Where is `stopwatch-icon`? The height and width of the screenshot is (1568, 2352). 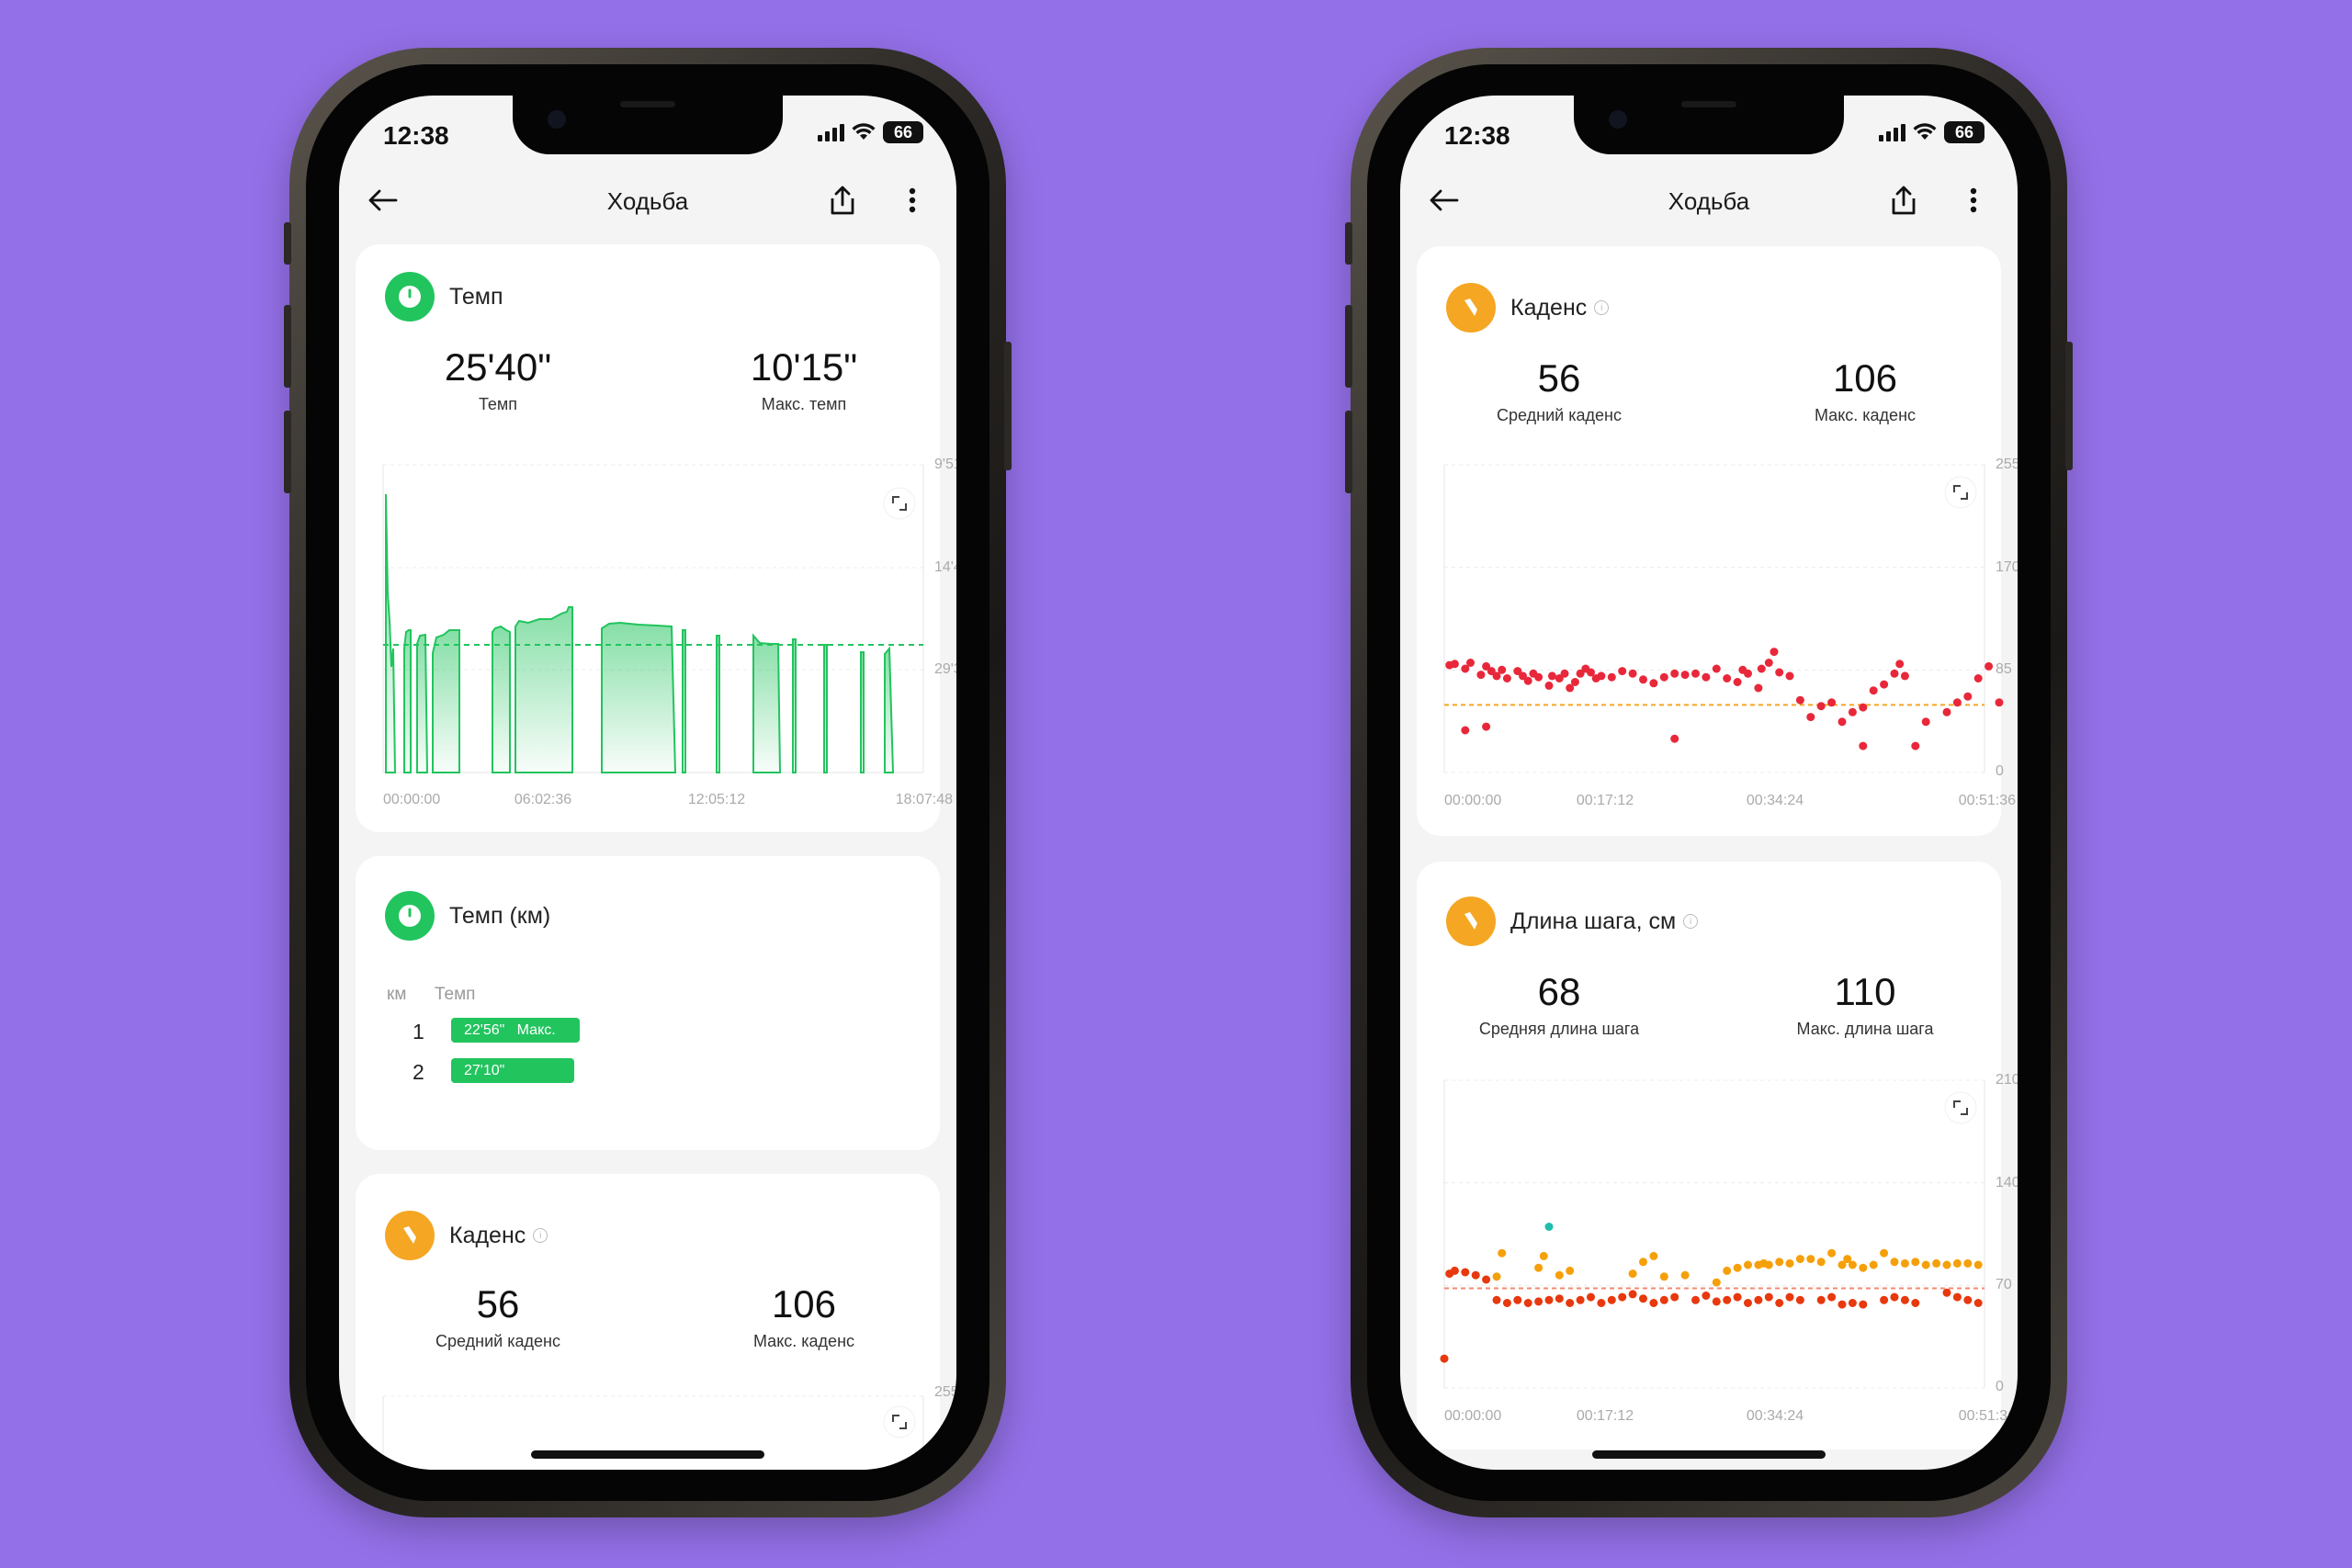 stopwatch-icon is located at coordinates (410, 916).